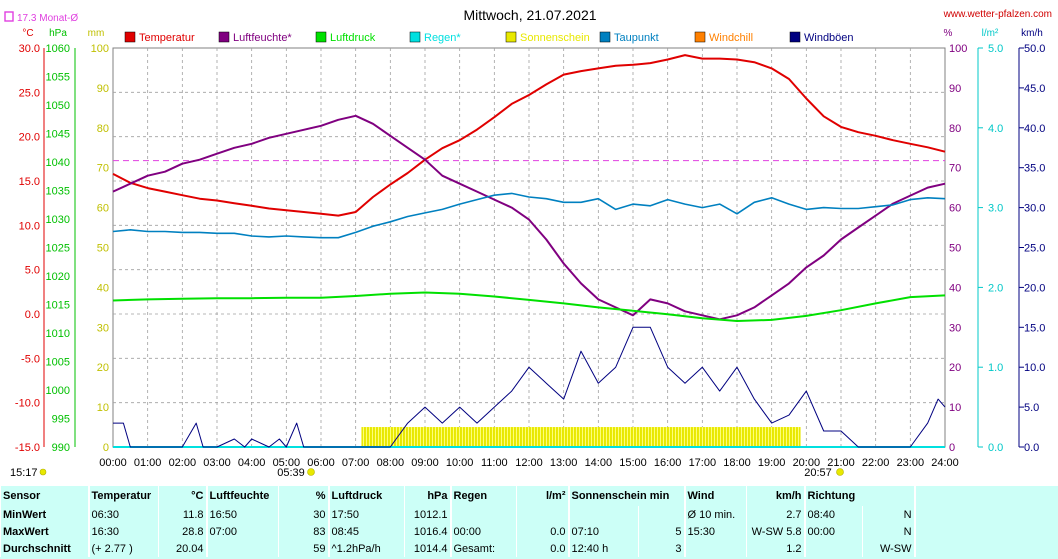 The image size is (1058, 559). Describe the element at coordinates (833, 514) in the screenshot. I see `stats-dir-time: 08:40` at that location.